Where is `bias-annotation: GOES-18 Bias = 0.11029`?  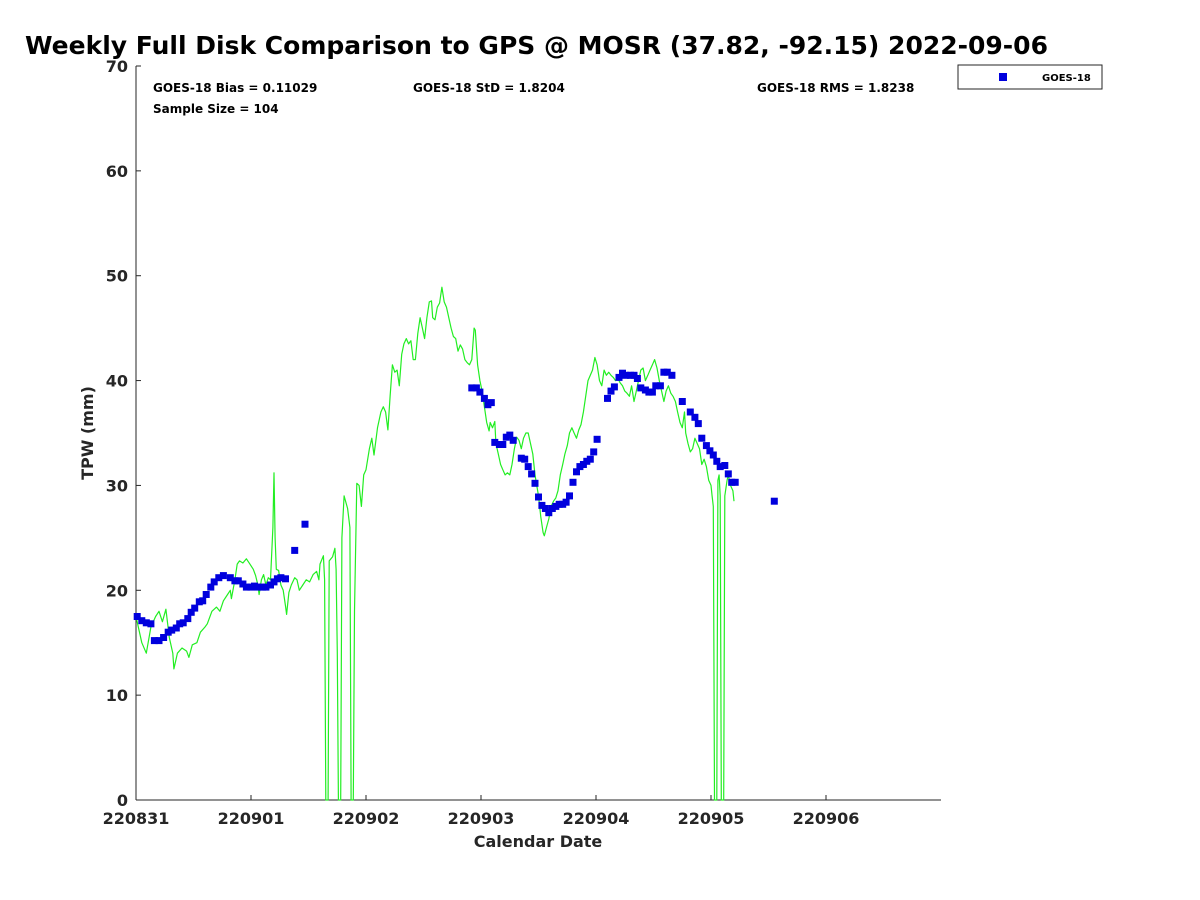
bias-annotation: GOES-18 Bias = 0.11029 is located at coordinates (235, 88).